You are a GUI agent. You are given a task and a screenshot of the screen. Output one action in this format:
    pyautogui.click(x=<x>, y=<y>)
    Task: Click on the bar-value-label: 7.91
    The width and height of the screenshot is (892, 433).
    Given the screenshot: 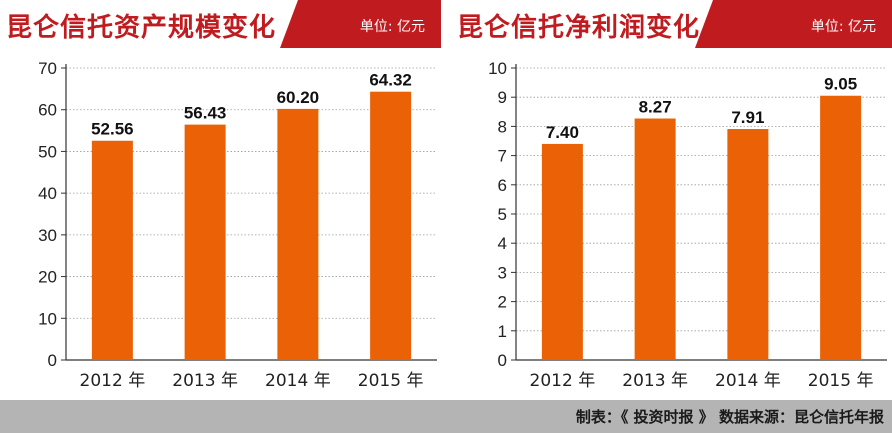 What is the action you would take?
    pyautogui.click(x=747, y=117)
    